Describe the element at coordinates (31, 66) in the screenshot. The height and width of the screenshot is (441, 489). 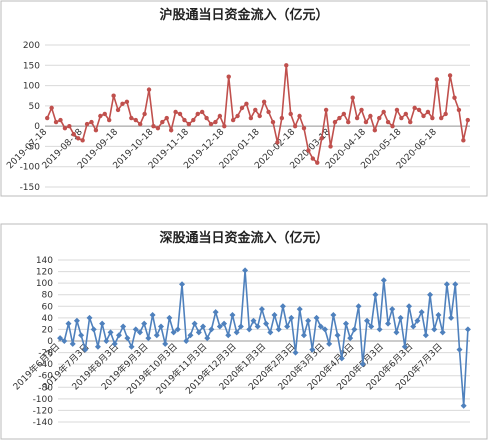
I see `y-tick-label: 150` at that location.